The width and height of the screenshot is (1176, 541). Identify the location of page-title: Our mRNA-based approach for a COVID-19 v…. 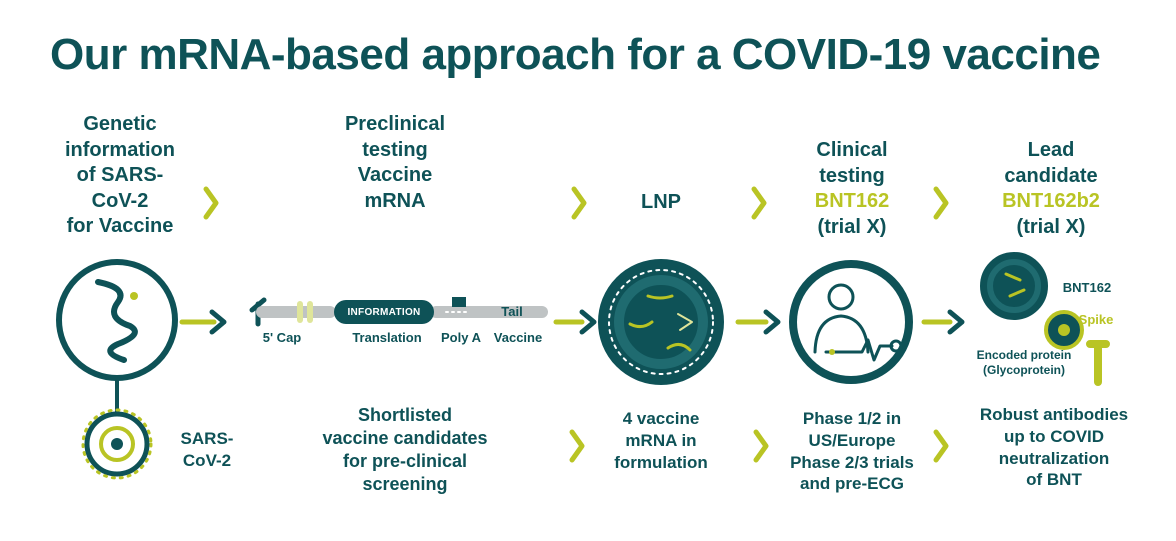
(575, 54).